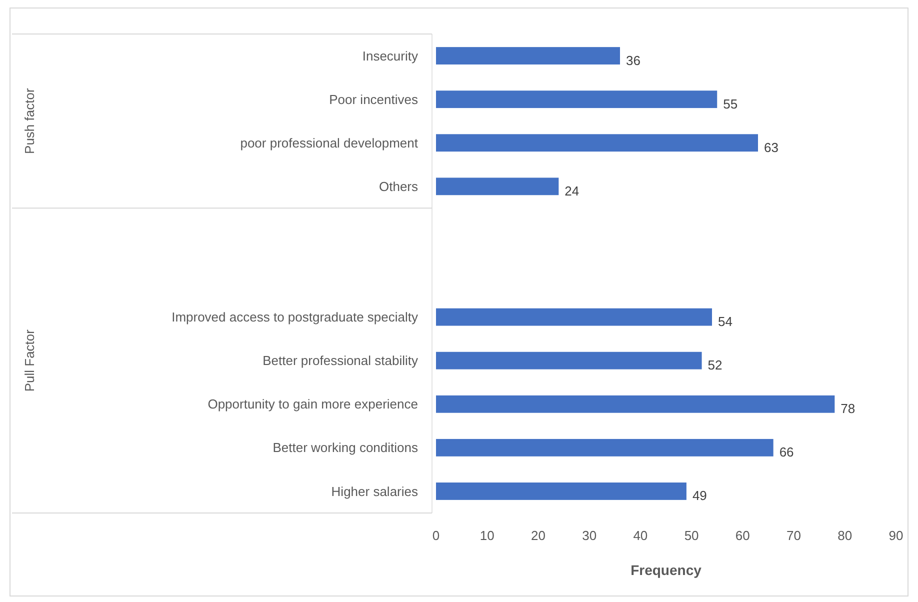 The width and height of the screenshot is (918, 602). Describe the element at coordinates (771, 147) in the screenshot. I see `data-label: 63` at that location.